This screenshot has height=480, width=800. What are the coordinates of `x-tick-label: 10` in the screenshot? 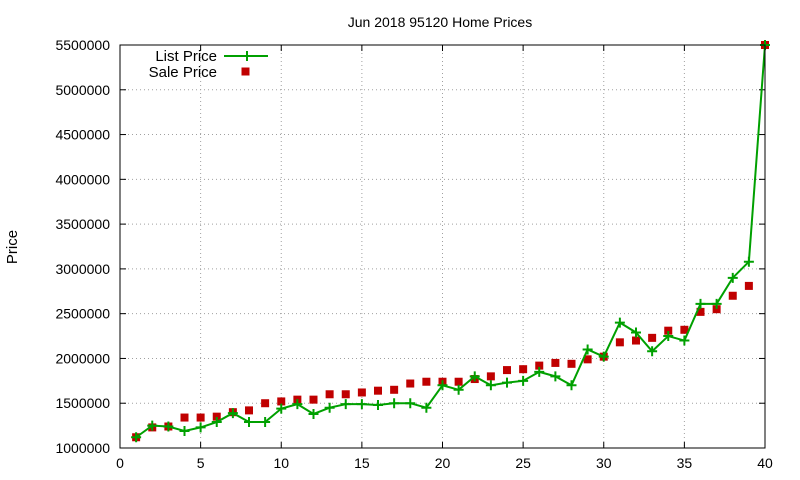 It's located at (281, 463).